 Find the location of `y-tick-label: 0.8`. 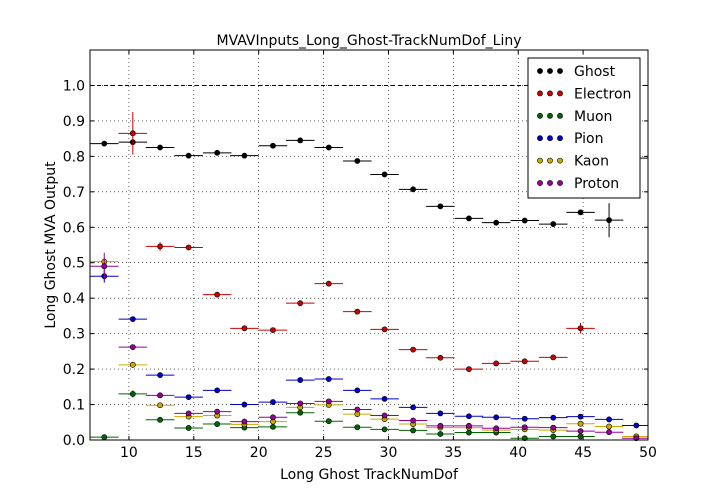

y-tick-label: 0.8 is located at coordinates (74, 157).